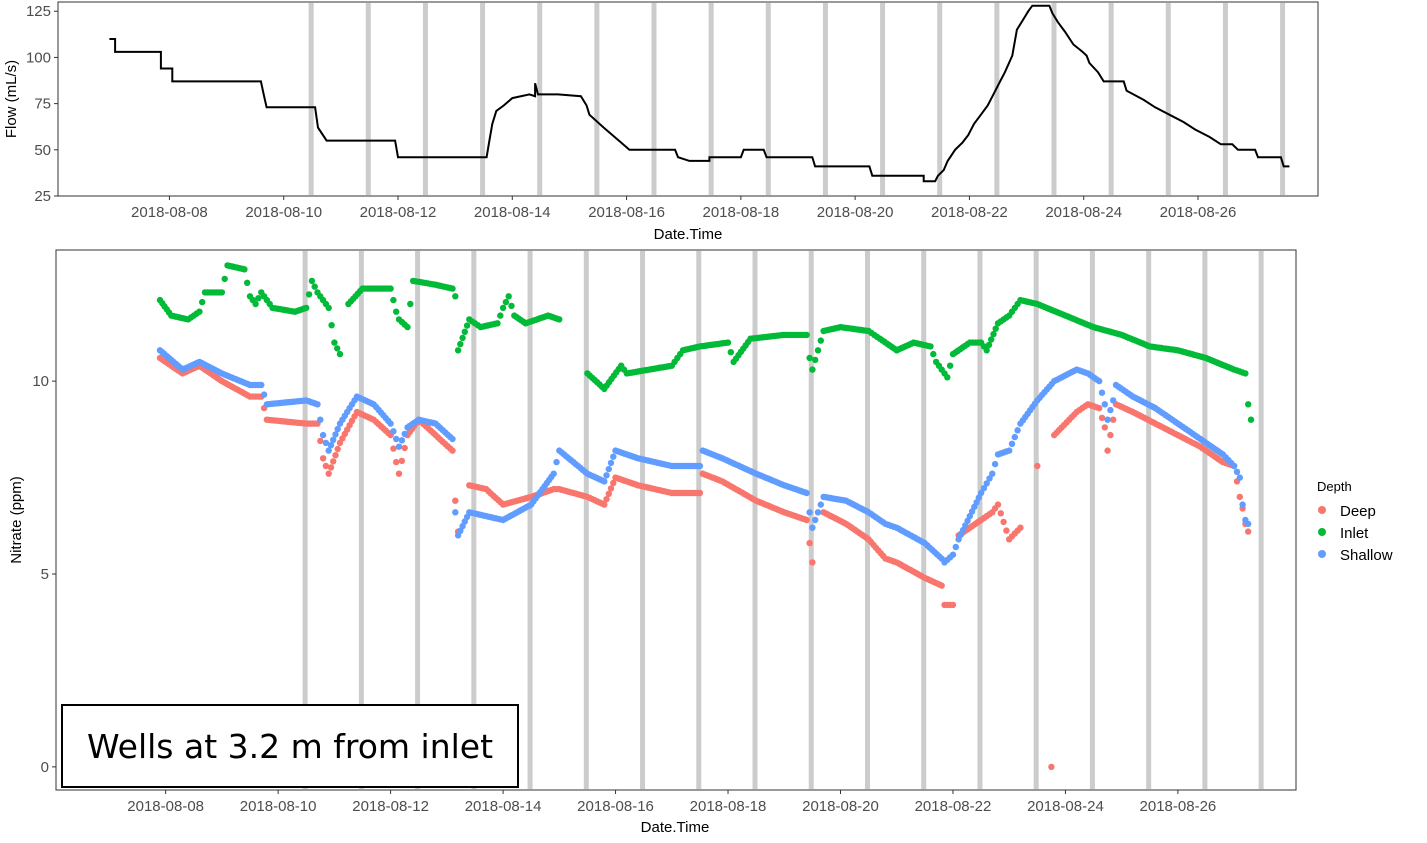 This screenshot has width=1427, height=843. What do you see at coordinates (615, 806) in the screenshot?
I see `x-tick-label: 2018-08-16` at bounding box center [615, 806].